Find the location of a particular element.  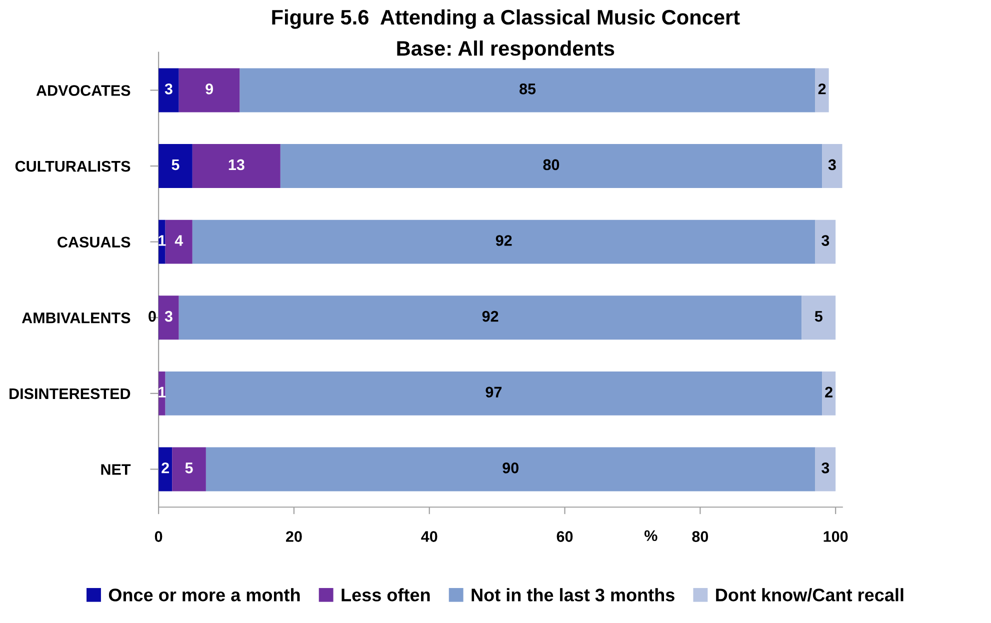

x-axis-title: % is located at coordinates (651, 536).